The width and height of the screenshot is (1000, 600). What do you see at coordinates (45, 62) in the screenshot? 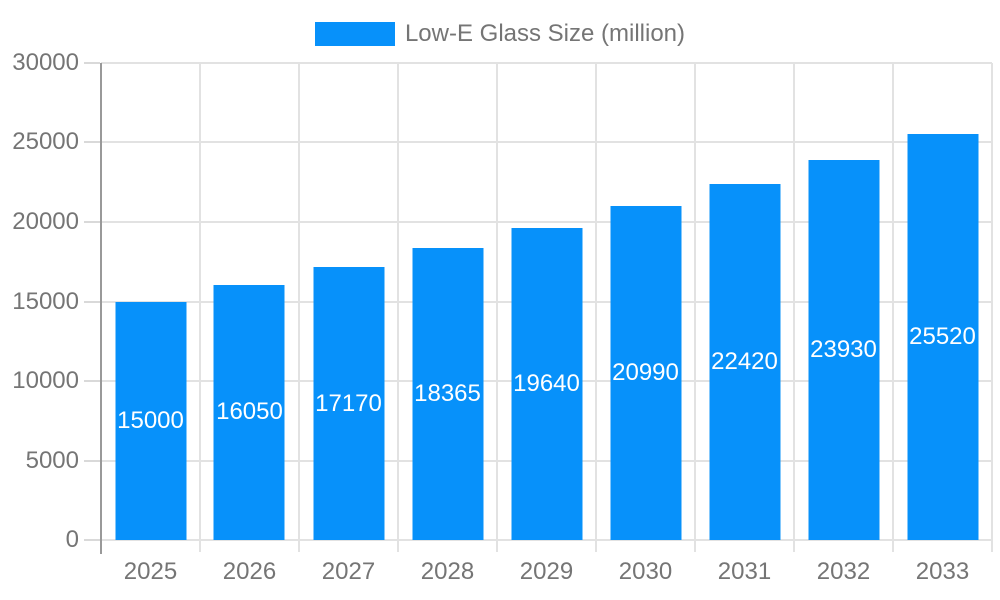
I see `y-axis-label: 30000` at bounding box center [45, 62].